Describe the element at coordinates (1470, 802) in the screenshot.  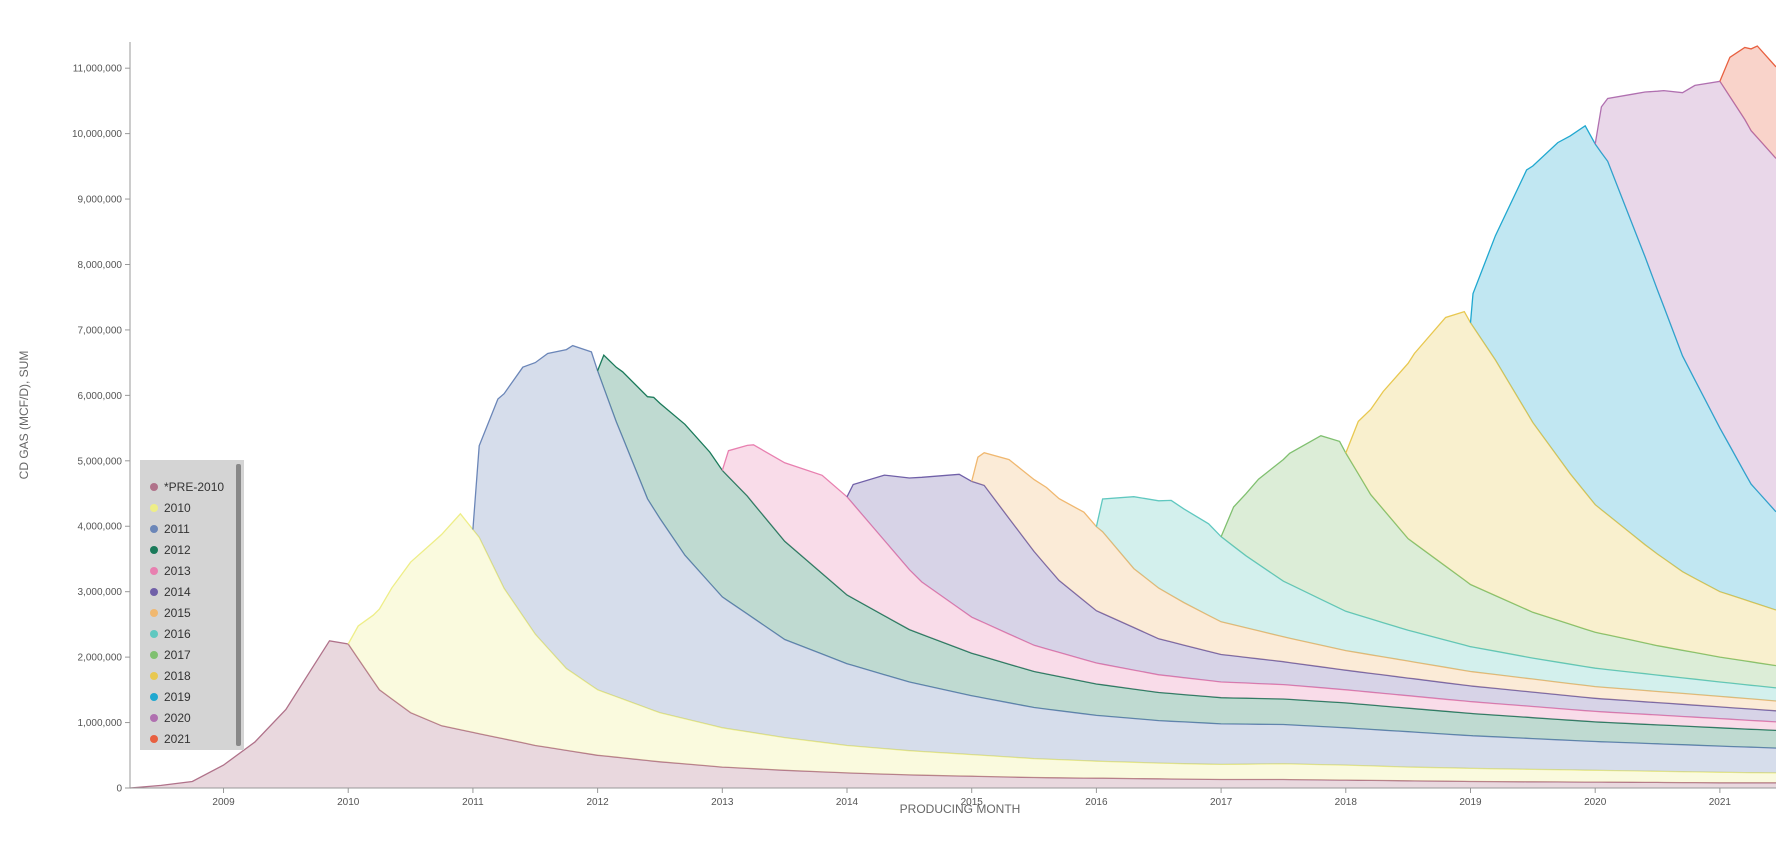
I see `x-tick-label: 2019` at that location.